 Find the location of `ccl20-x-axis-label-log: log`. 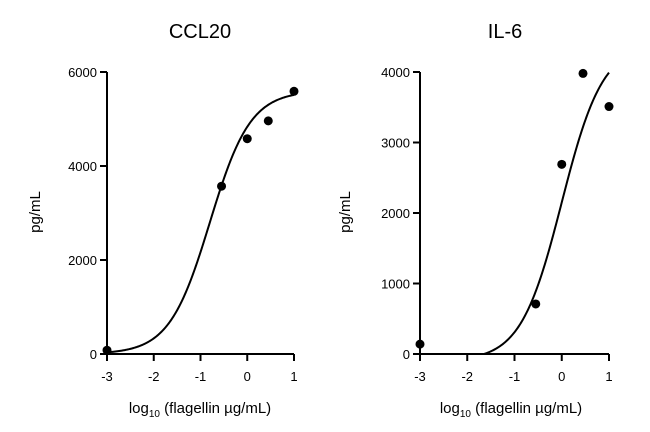

ccl20-x-axis-label-log: log is located at coordinates (139, 408).